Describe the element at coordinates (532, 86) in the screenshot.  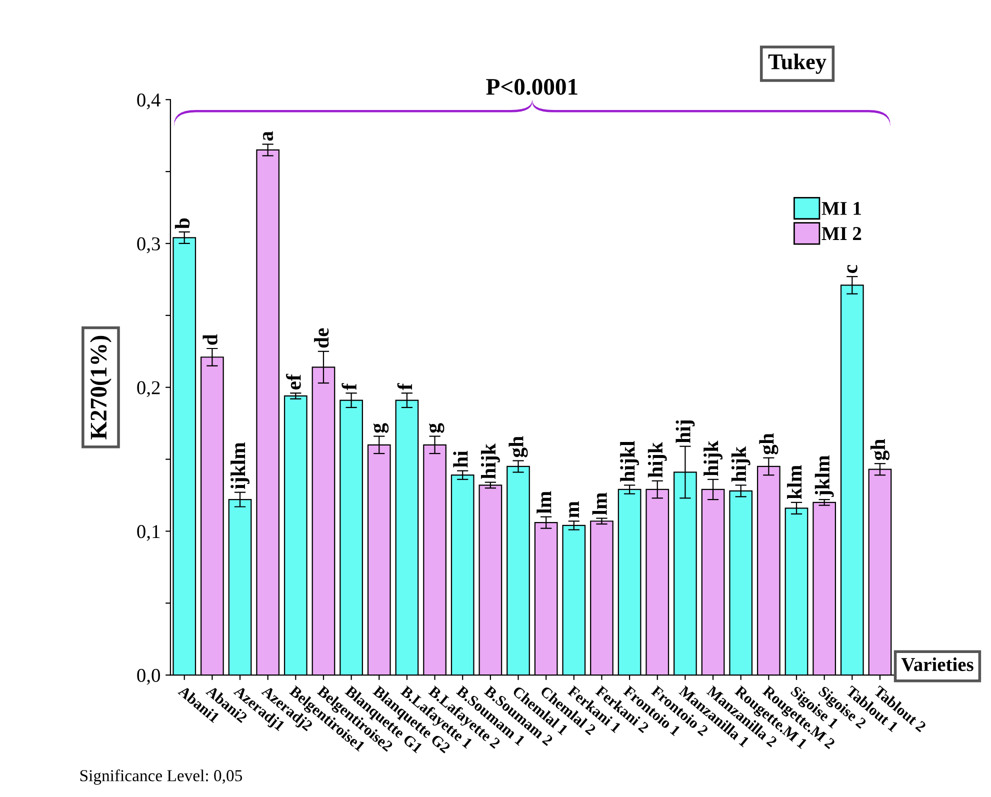
I see `chart-title: P<0.0001` at that location.